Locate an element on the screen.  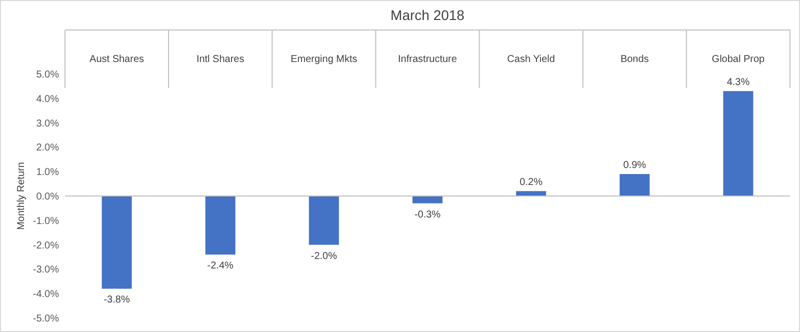
data-label: 0.9% is located at coordinates (634, 166).